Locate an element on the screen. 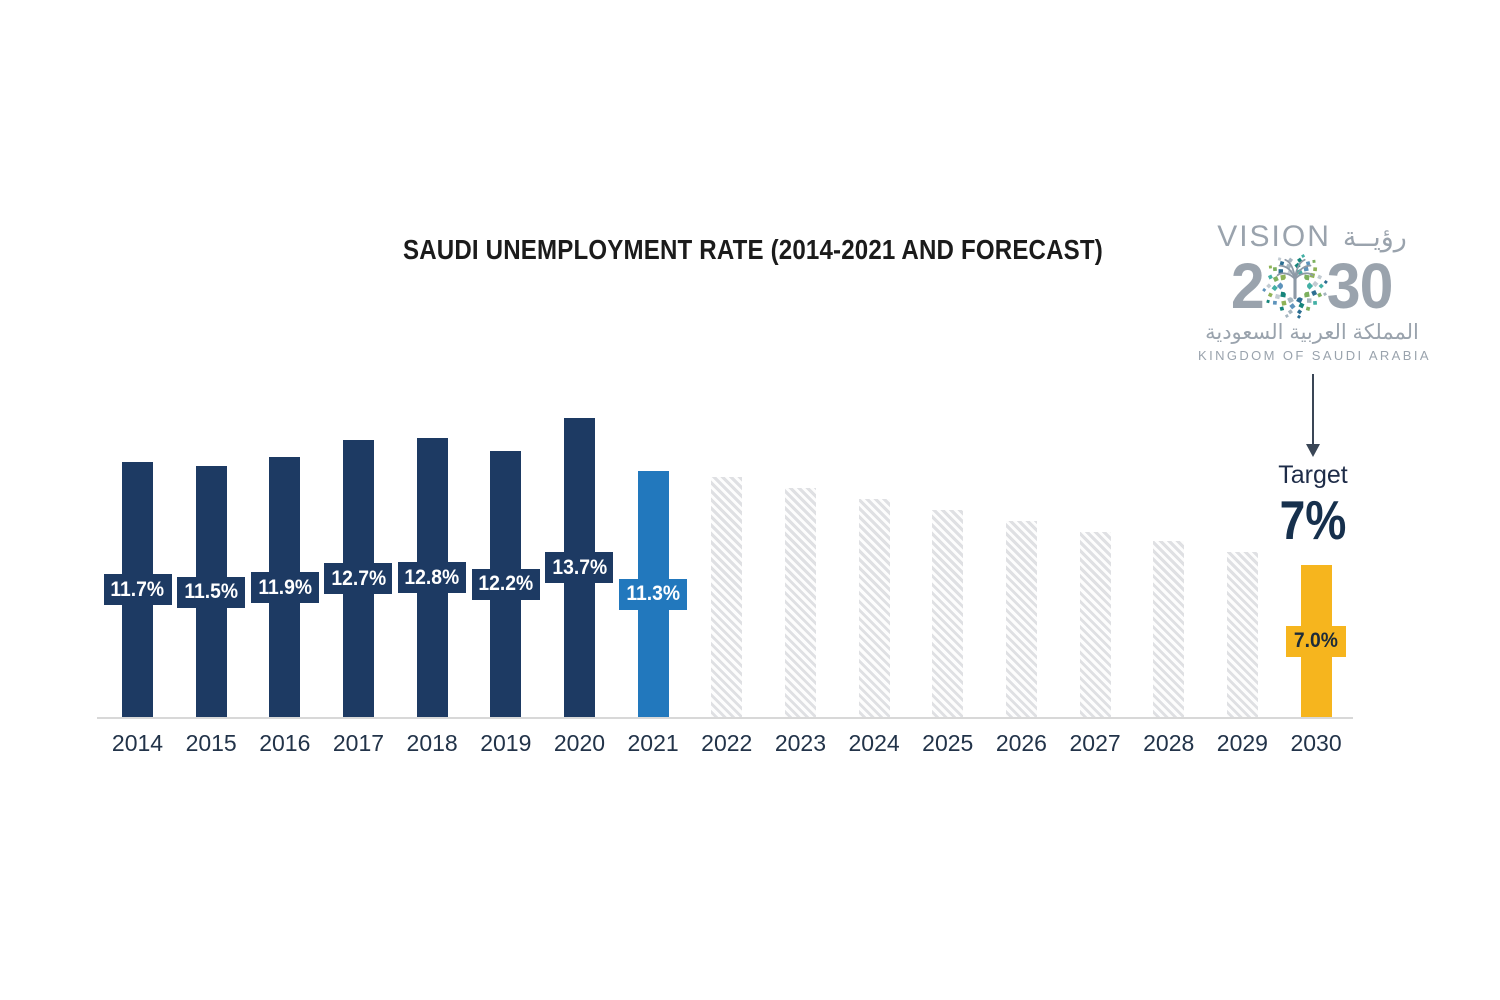 The height and width of the screenshot is (1000, 1500). x-axis-line is located at coordinates (725, 718).